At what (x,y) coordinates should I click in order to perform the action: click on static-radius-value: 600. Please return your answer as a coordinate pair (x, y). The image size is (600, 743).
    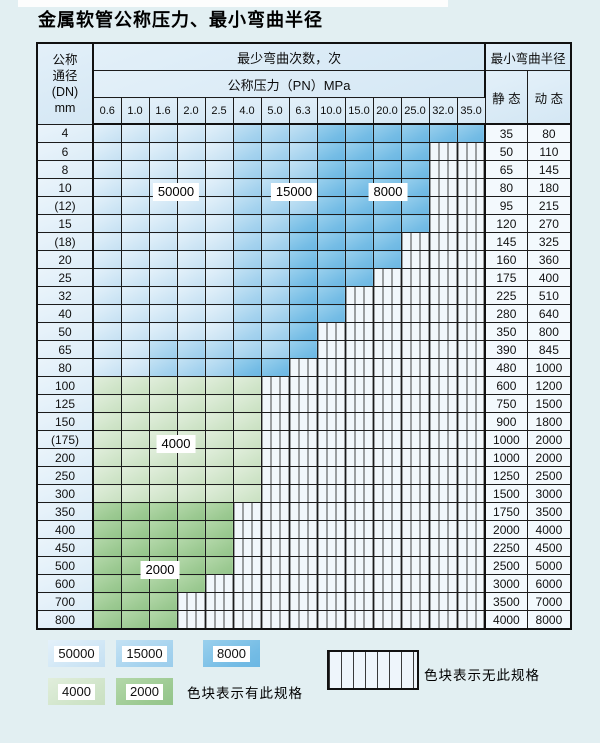
    Looking at the image, I should click on (506, 385).